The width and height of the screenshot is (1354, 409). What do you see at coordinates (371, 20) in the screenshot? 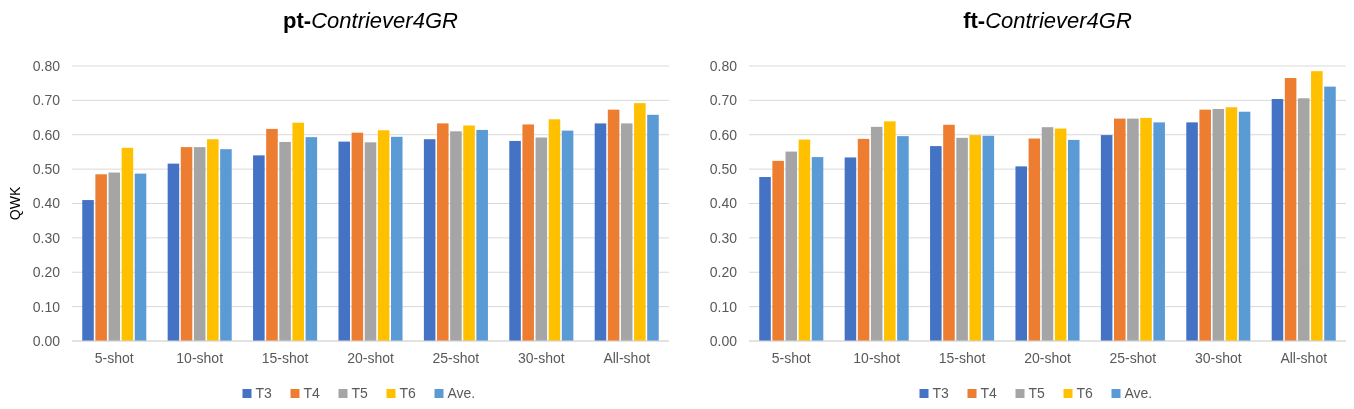
I see `chart-title: pt-Contriever4GR` at bounding box center [371, 20].